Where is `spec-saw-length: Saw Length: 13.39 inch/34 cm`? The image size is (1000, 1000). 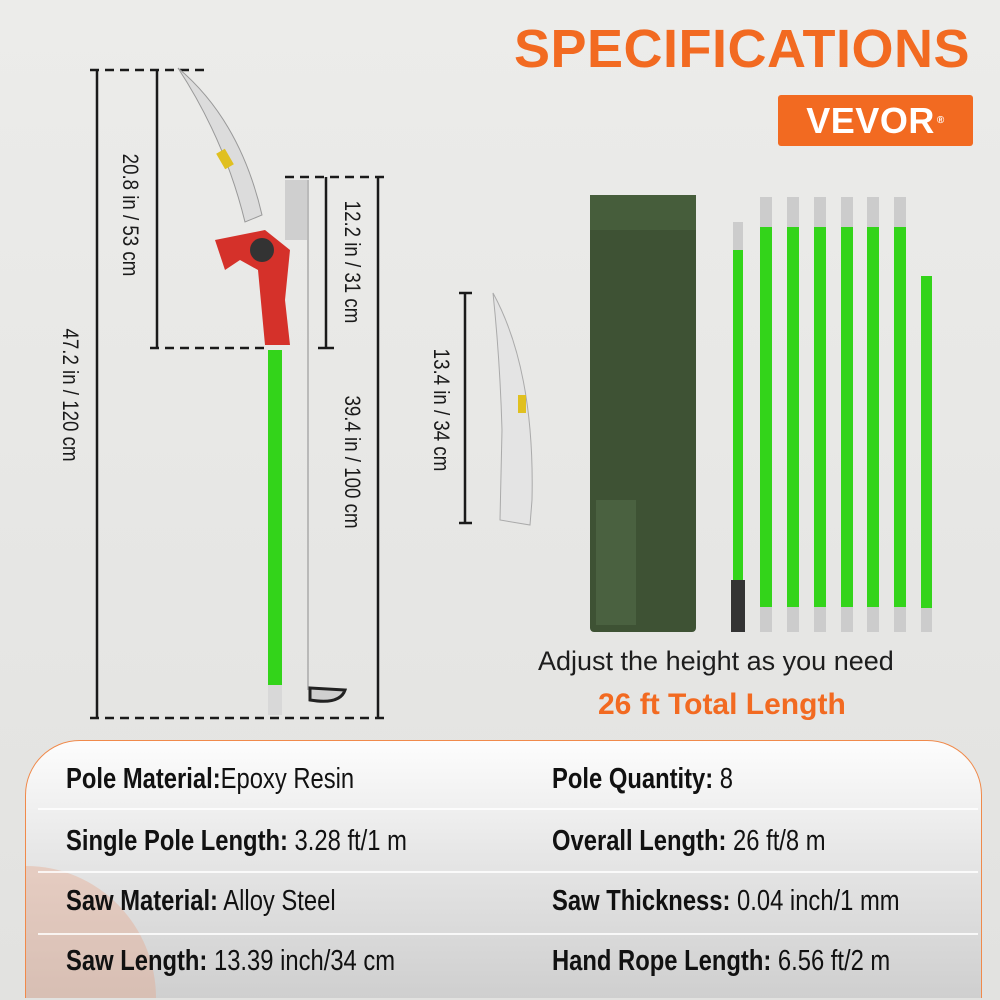
spec-saw-length: Saw Length: 13.39 inch/34 cm is located at coordinates (231, 961).